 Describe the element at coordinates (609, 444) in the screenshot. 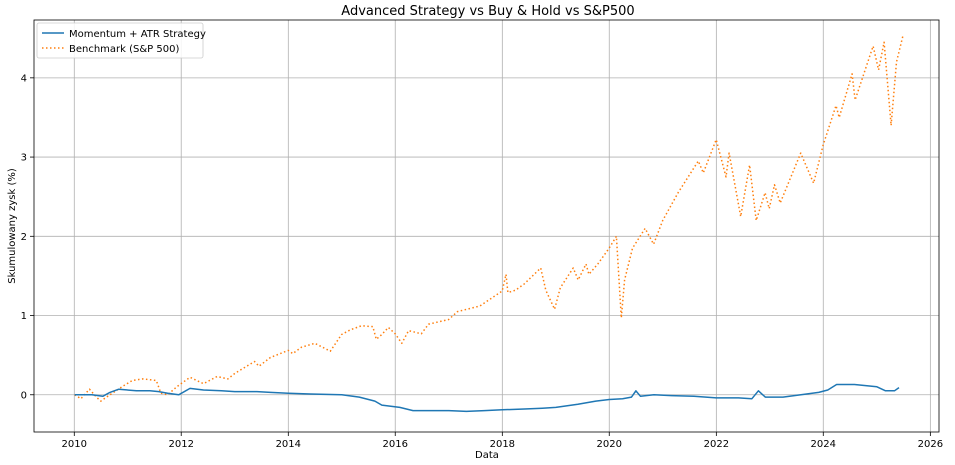

I see `x-tick-label: 2020` at that location.